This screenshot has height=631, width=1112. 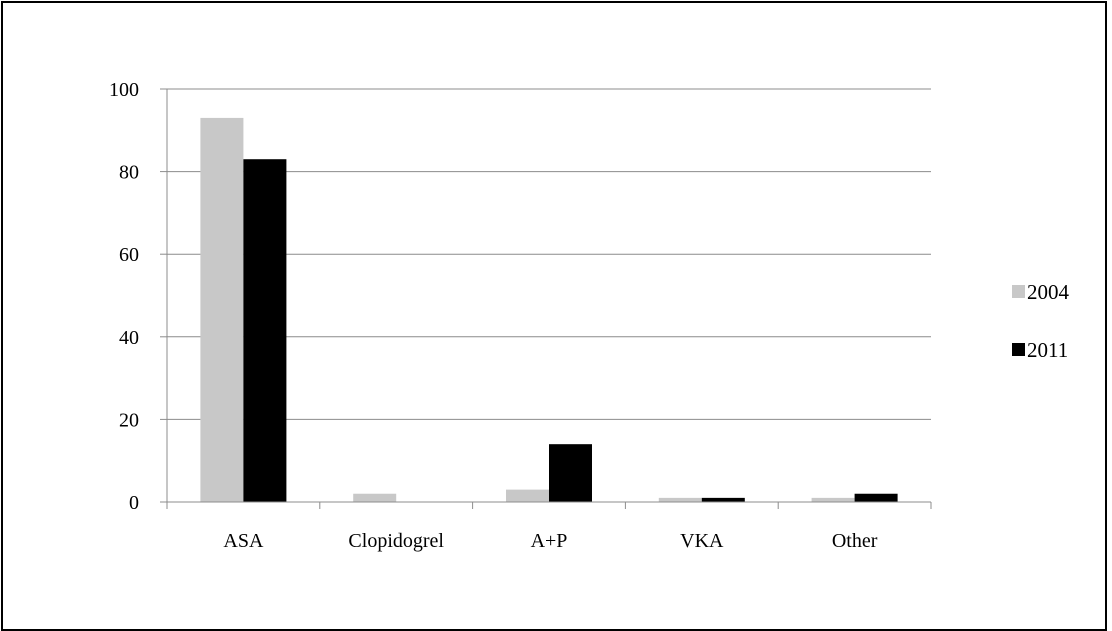 What do you see at coordinates (134, 503) in the screenshot?
I see `y-tick-label: 0` at bounding box center [134, 503].